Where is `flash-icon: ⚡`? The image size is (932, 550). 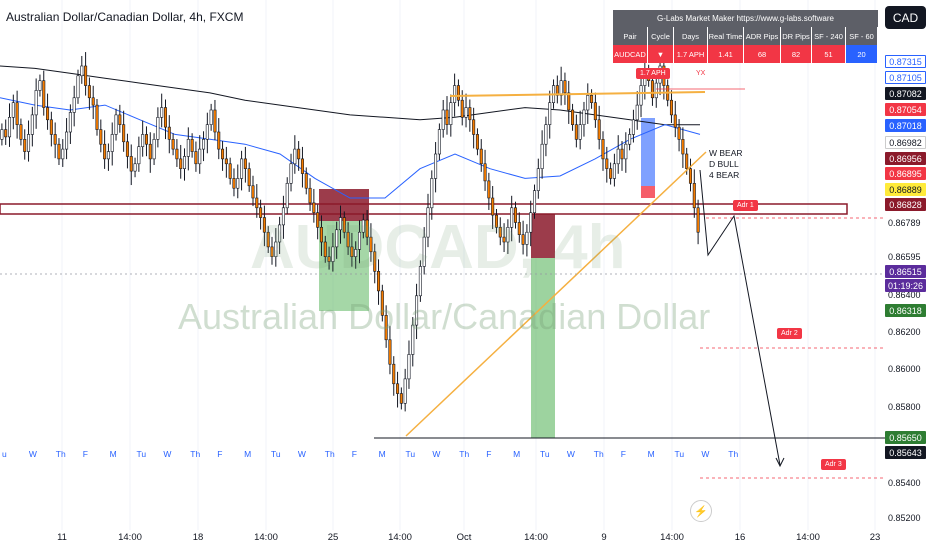 flash-icon: ⚡ is located at coordinates (701, 511).